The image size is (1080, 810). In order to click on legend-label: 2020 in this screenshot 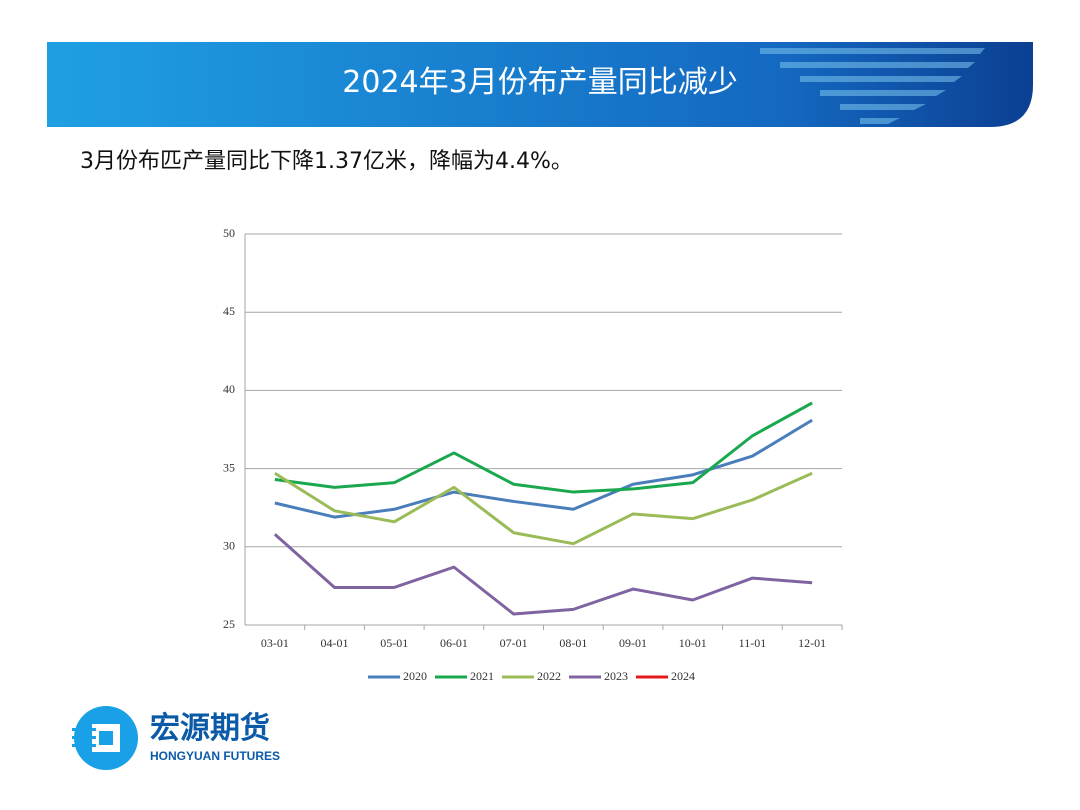, I will do `click(415, 676)`.